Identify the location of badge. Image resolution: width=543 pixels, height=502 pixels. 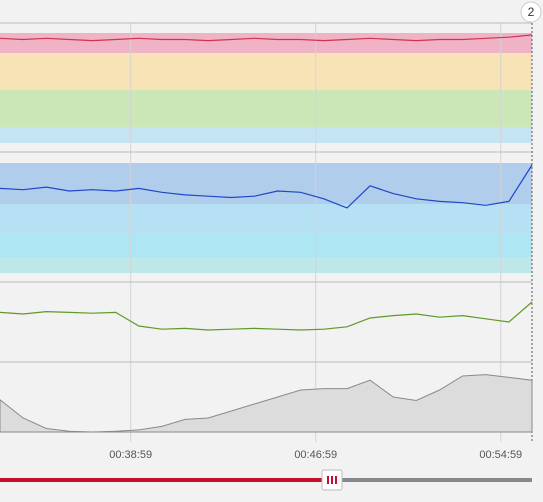
(531, 12).